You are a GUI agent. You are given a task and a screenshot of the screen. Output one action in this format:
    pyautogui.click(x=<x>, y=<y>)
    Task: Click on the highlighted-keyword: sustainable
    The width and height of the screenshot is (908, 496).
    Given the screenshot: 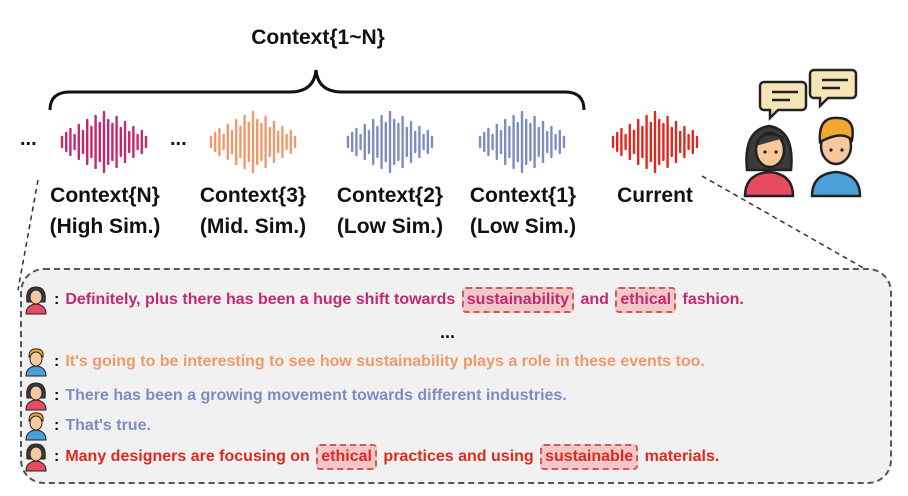 What is the action you would take?
    pyautogui.click(x=589, y=457)
    